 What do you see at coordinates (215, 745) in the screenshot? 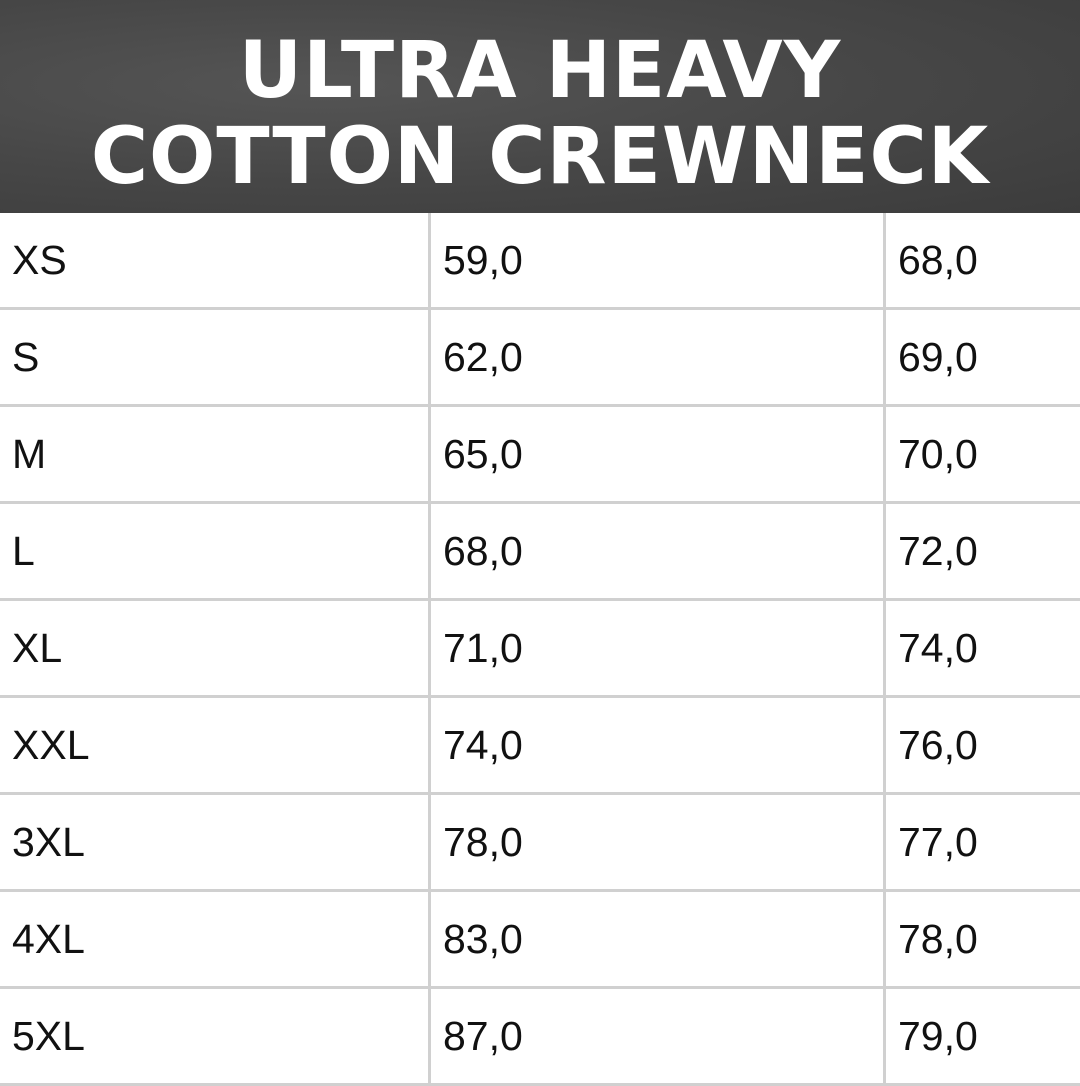
I see `size-cell: XXL` at bounding box center [215, 745].